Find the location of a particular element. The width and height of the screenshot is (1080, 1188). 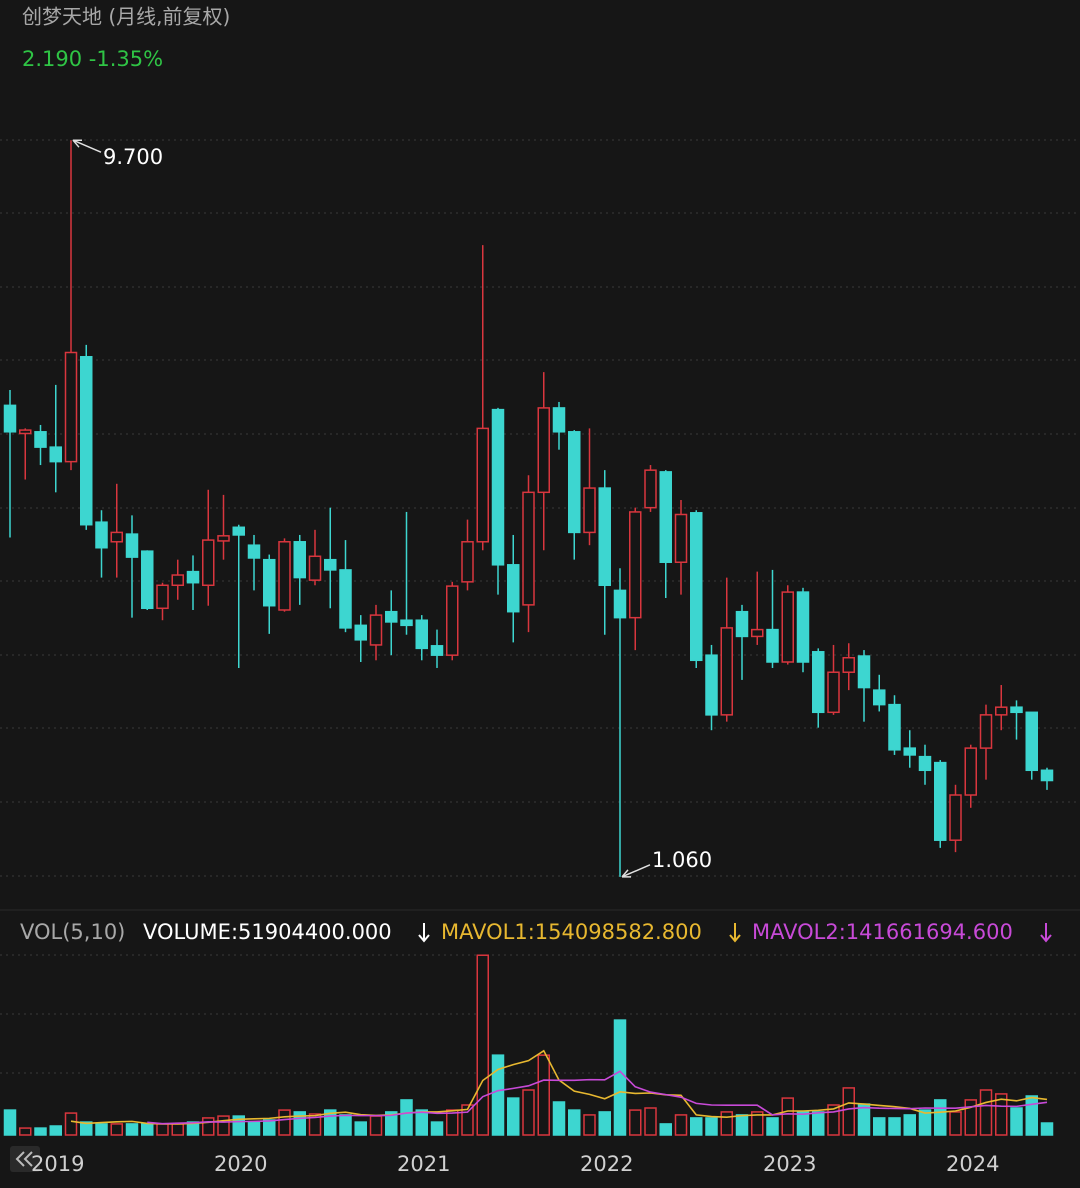

price-change: 2.190 -1.35% is located at coordinates (92, 59).